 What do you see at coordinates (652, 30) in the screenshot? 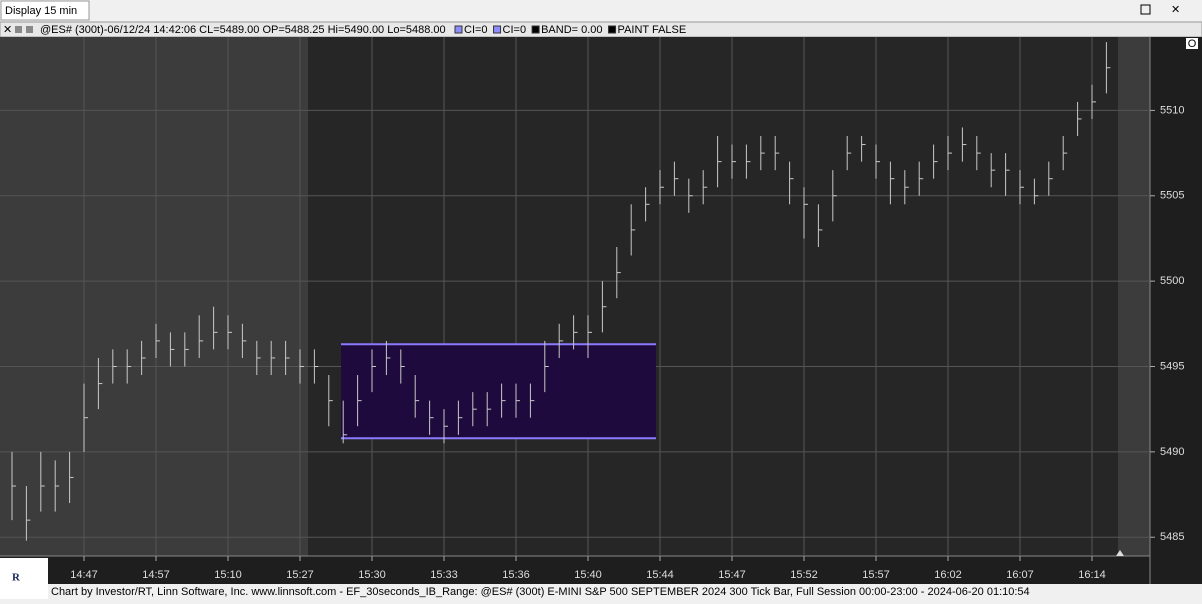
I see `legend-label: PAINT FALSE` at bounding box center [652, 30].